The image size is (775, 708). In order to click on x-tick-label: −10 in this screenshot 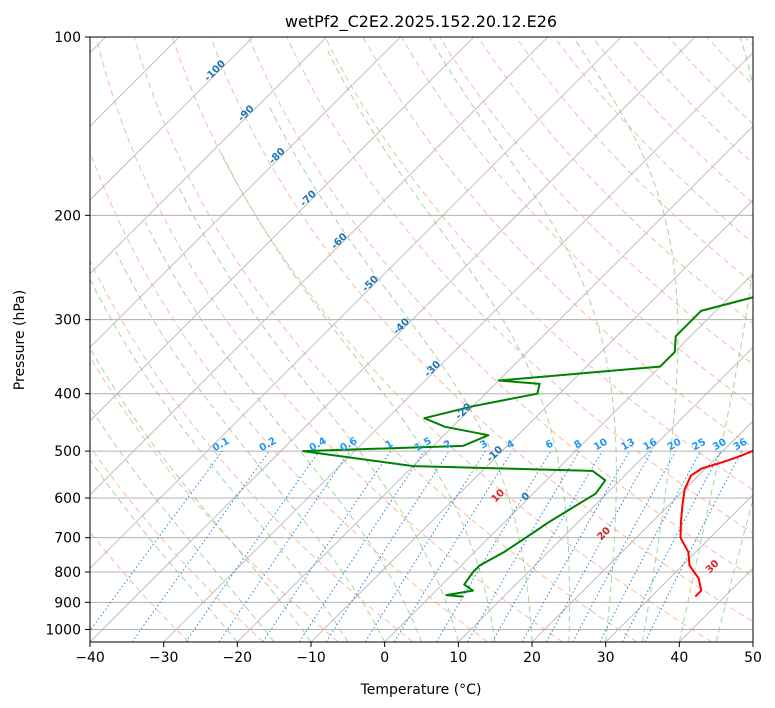, I will do `click(311, 658)`.